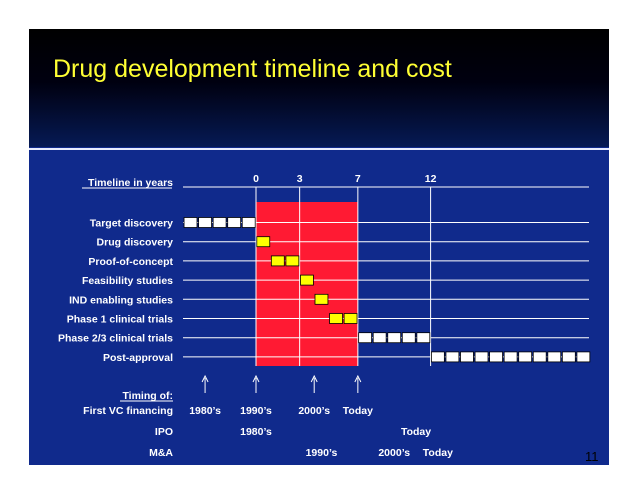 This screenshot has height=493, width=638. Describe the element at coordinates (121, 300) in the screenshot. I see `phase-label: IND enabling studies` at that location.